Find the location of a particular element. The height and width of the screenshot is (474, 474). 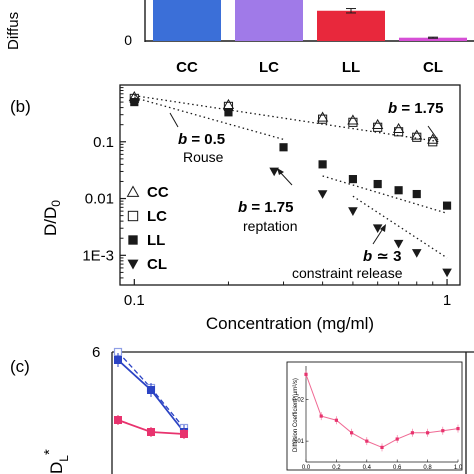

inset-x-tick-label: 1.0 is located at coordinates (458, 468).